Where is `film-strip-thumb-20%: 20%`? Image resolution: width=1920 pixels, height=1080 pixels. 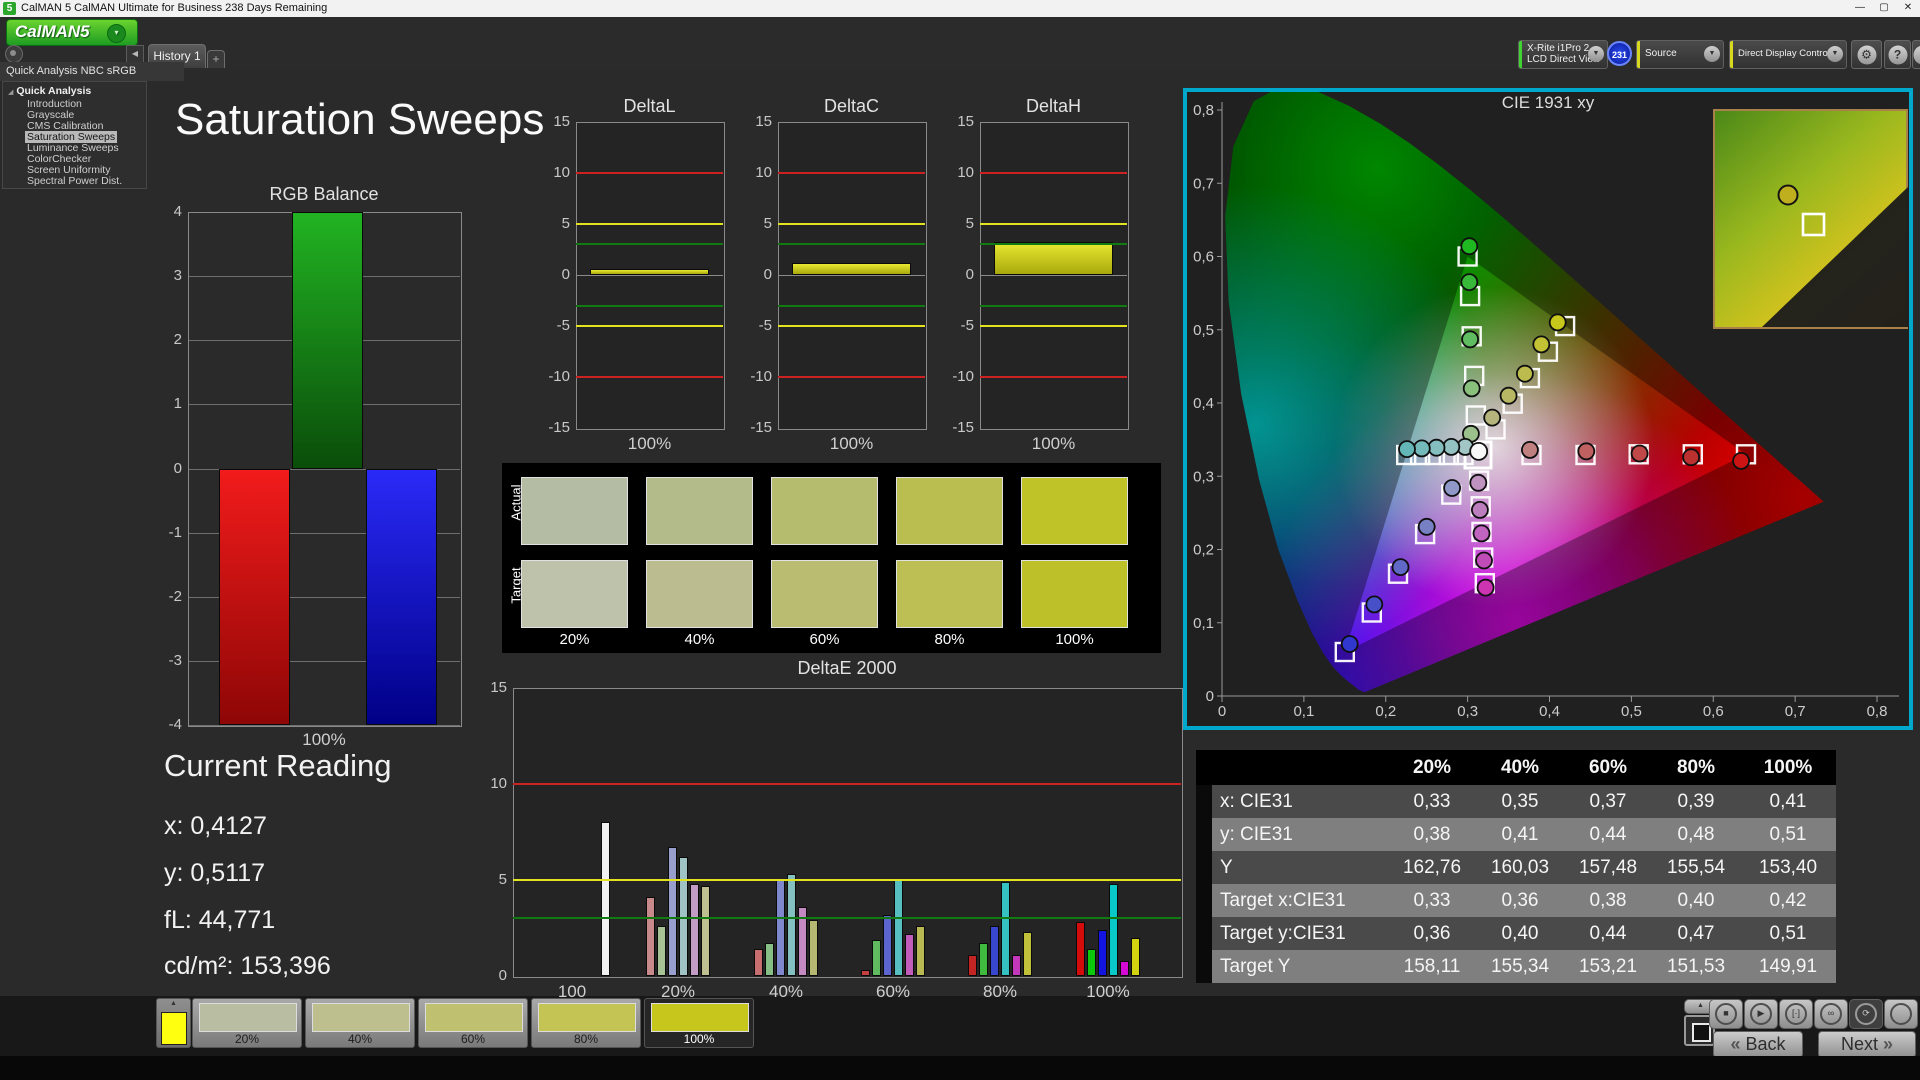
film-strip-thumb-20%: 20% is located at coordinates (247, 1023).